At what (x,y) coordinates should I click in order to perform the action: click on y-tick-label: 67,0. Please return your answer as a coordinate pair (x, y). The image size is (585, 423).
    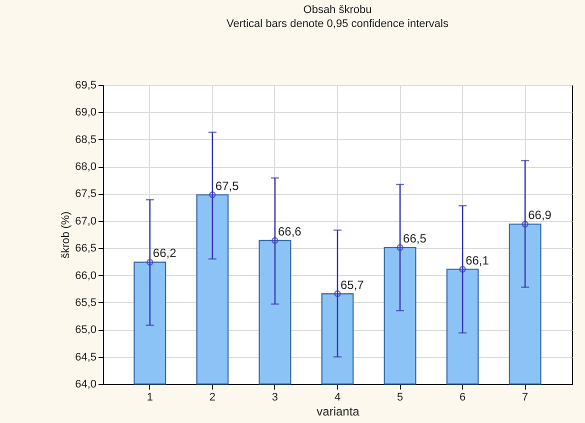
    Looking at the image, I should click on (85, 221).